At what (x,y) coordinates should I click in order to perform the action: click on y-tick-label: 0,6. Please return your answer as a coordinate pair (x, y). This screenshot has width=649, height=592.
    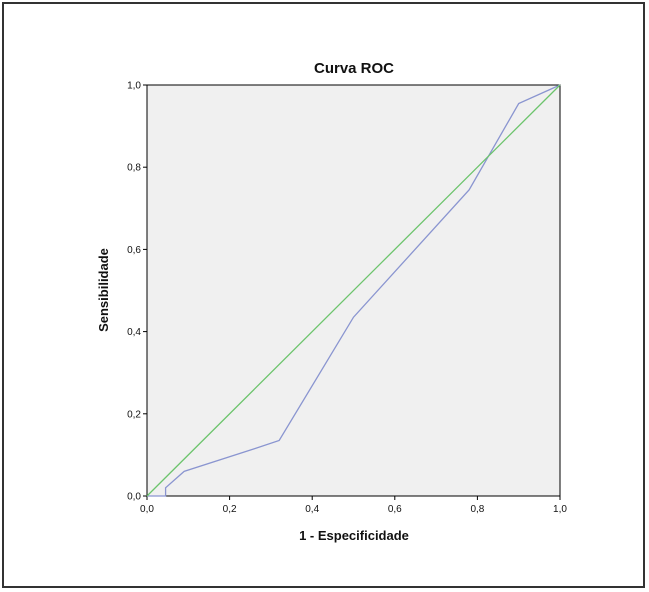
    Looking at the image, I should click on (134, 250).